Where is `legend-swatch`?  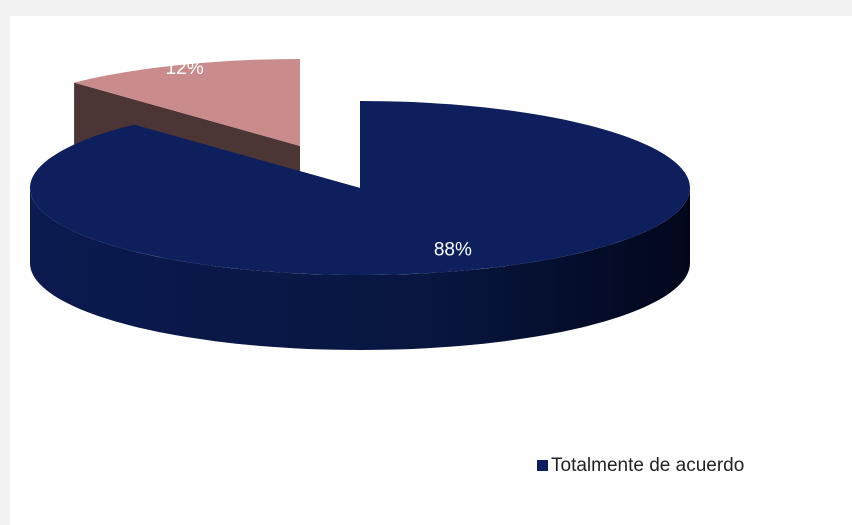 legend-swatch is located at coordinates (542, 465).